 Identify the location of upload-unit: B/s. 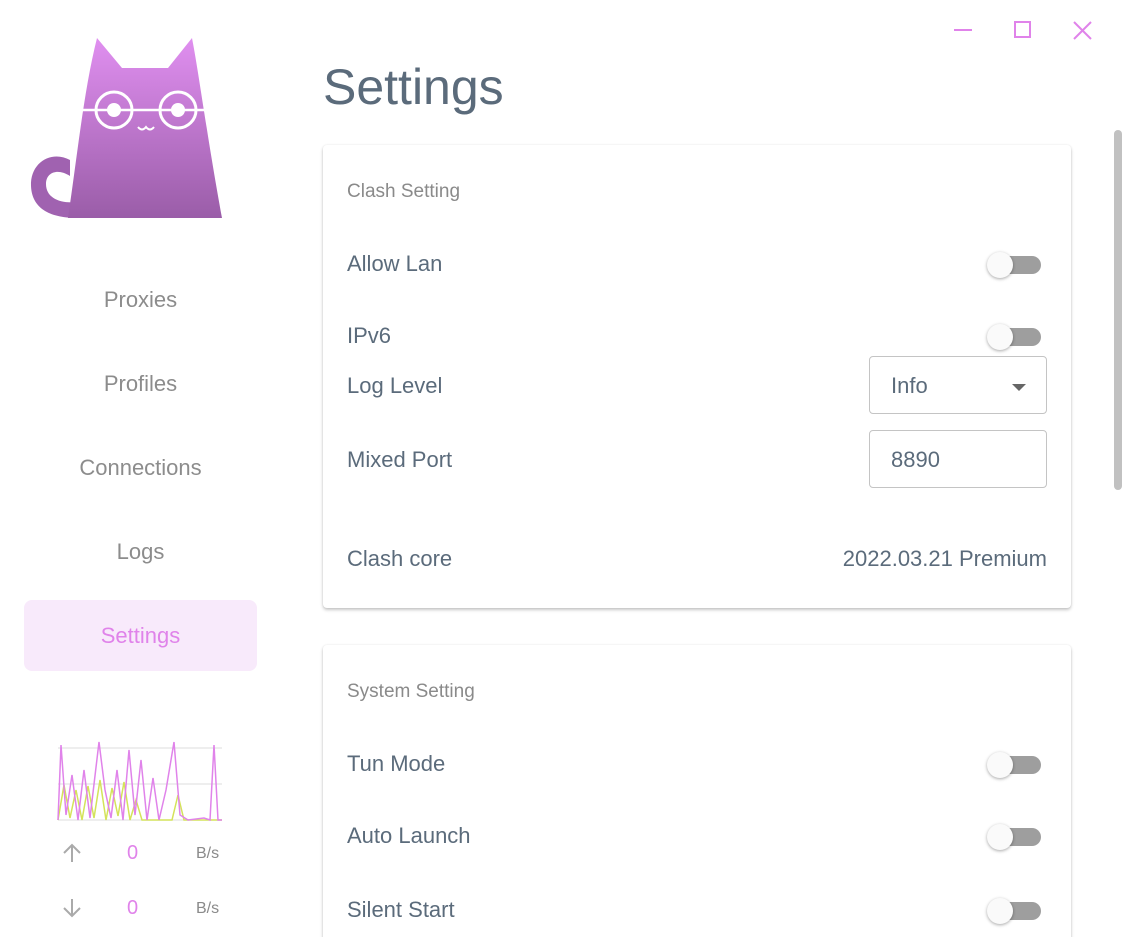
(208, 853).